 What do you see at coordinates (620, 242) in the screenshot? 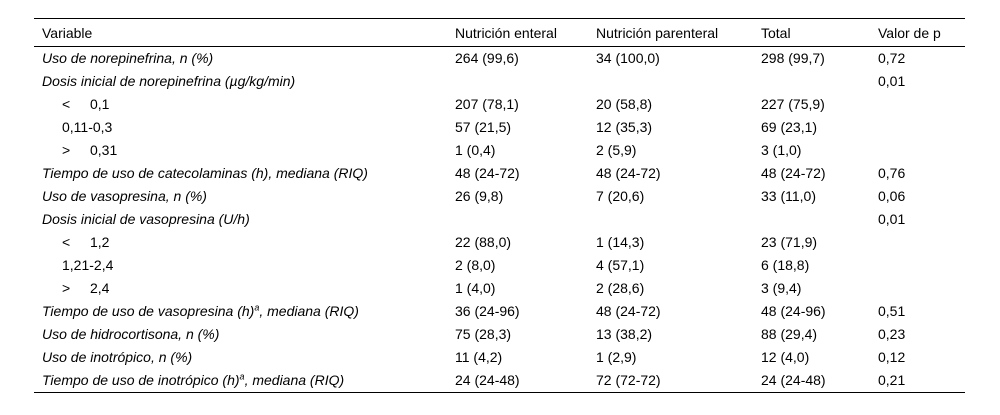
I see `cell-parenteral: 1 (14,3)` at bounding box center [620, 242].